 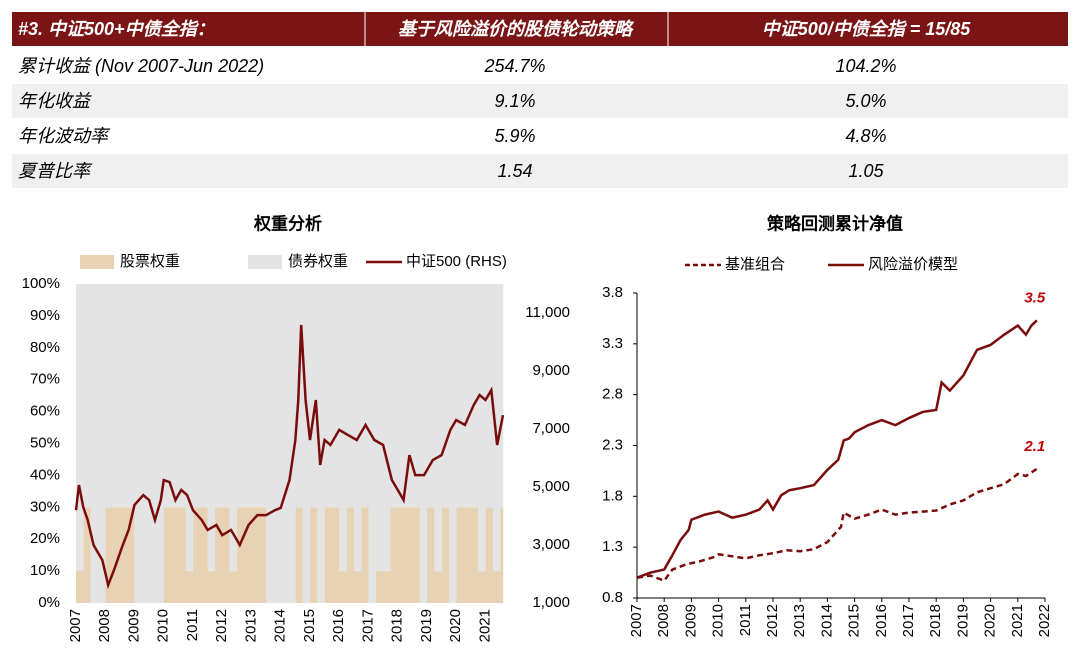 I want to click on y2-tick-label: 3,000, so click(x=551, y=544).